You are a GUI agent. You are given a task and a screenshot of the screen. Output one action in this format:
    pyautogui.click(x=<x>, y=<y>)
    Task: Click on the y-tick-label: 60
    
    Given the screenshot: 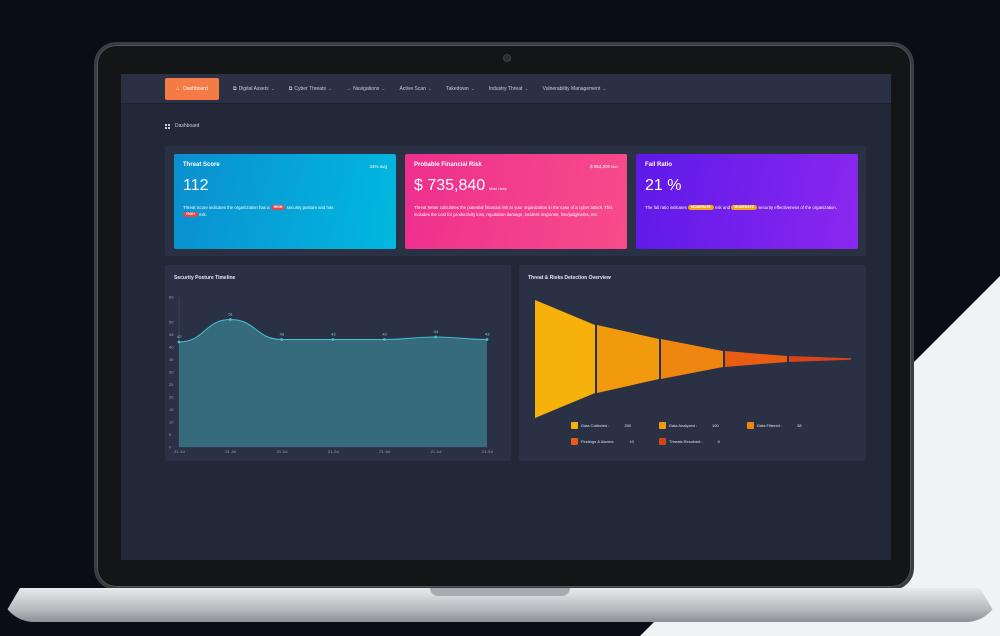 What is the action you would take?
    pyautogui.click(x=171, y=297)
    